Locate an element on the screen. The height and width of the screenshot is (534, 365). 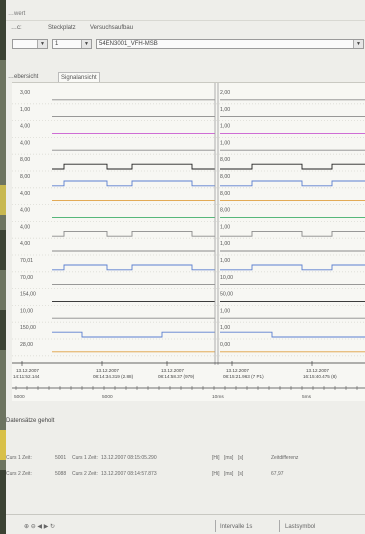
cursor-left-icon: ◀ is located at coordinates (40, 527).